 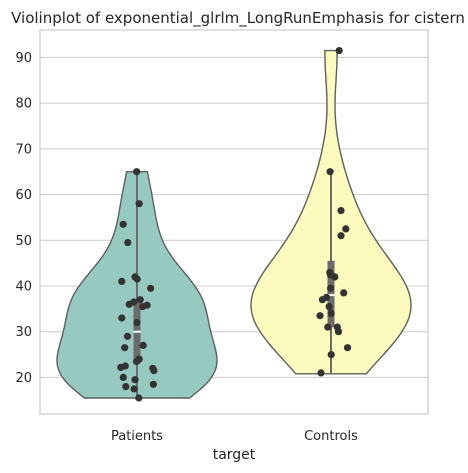 I want to click on iqr-box-controls, so click(x=331, y=294).